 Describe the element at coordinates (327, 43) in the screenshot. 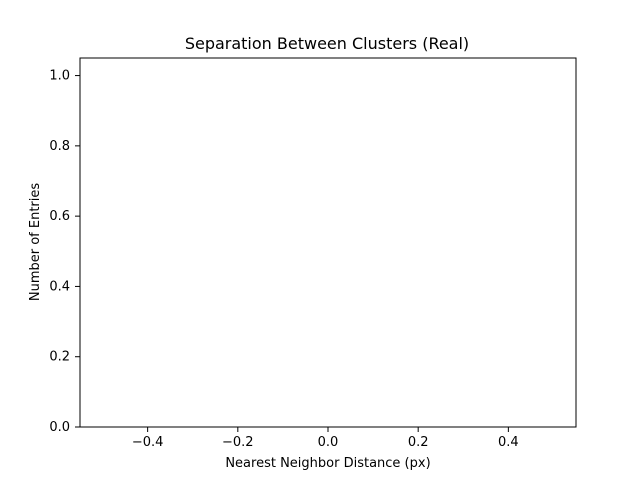

I see `chart-title: Separation Between Clusters (Real)` at that location.